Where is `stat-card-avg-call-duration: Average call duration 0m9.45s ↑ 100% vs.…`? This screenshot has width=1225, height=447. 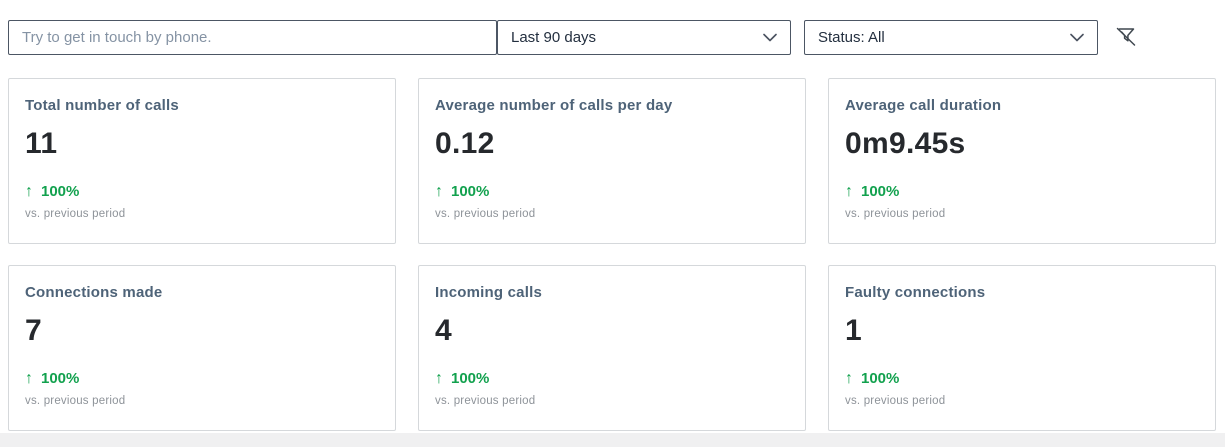 stat-card-avg-call-duration: Average call duration 0m9.45s ↑ 100% vs.… is located at coordinates (1022, 161).